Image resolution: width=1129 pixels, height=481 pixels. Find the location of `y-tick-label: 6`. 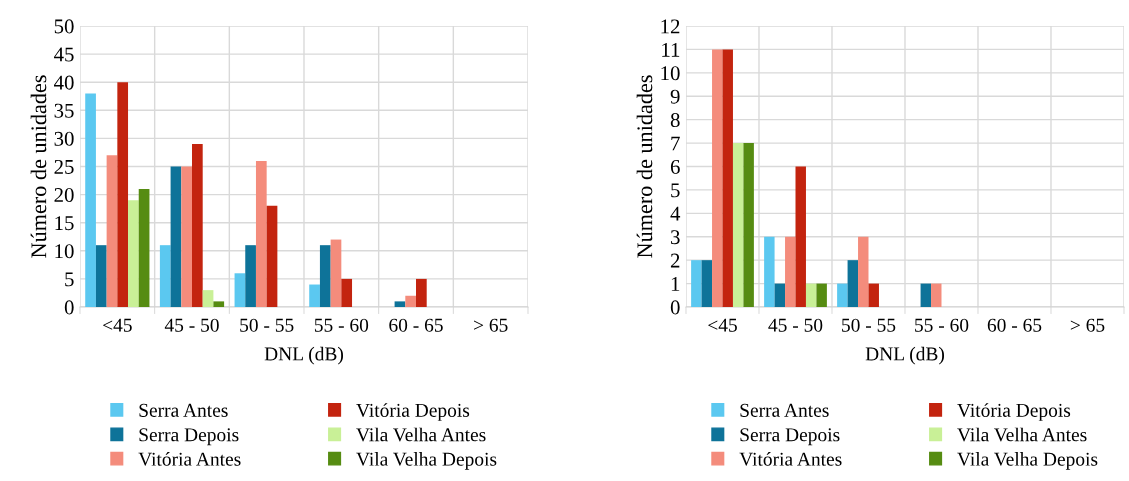

y-tick-label: 6 is located at coordinates (675, 166).